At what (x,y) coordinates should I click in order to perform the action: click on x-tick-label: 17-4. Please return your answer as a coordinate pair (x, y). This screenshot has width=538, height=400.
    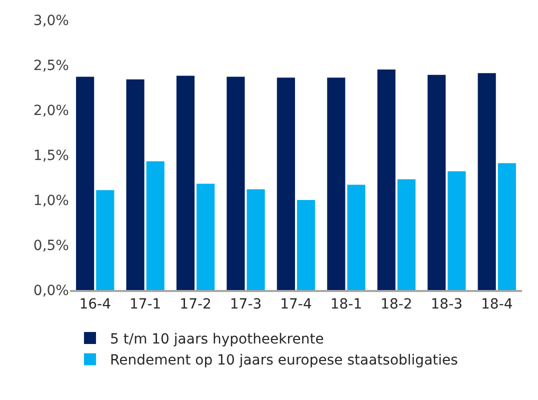
    Looking at the image, I should click on (296, 304).